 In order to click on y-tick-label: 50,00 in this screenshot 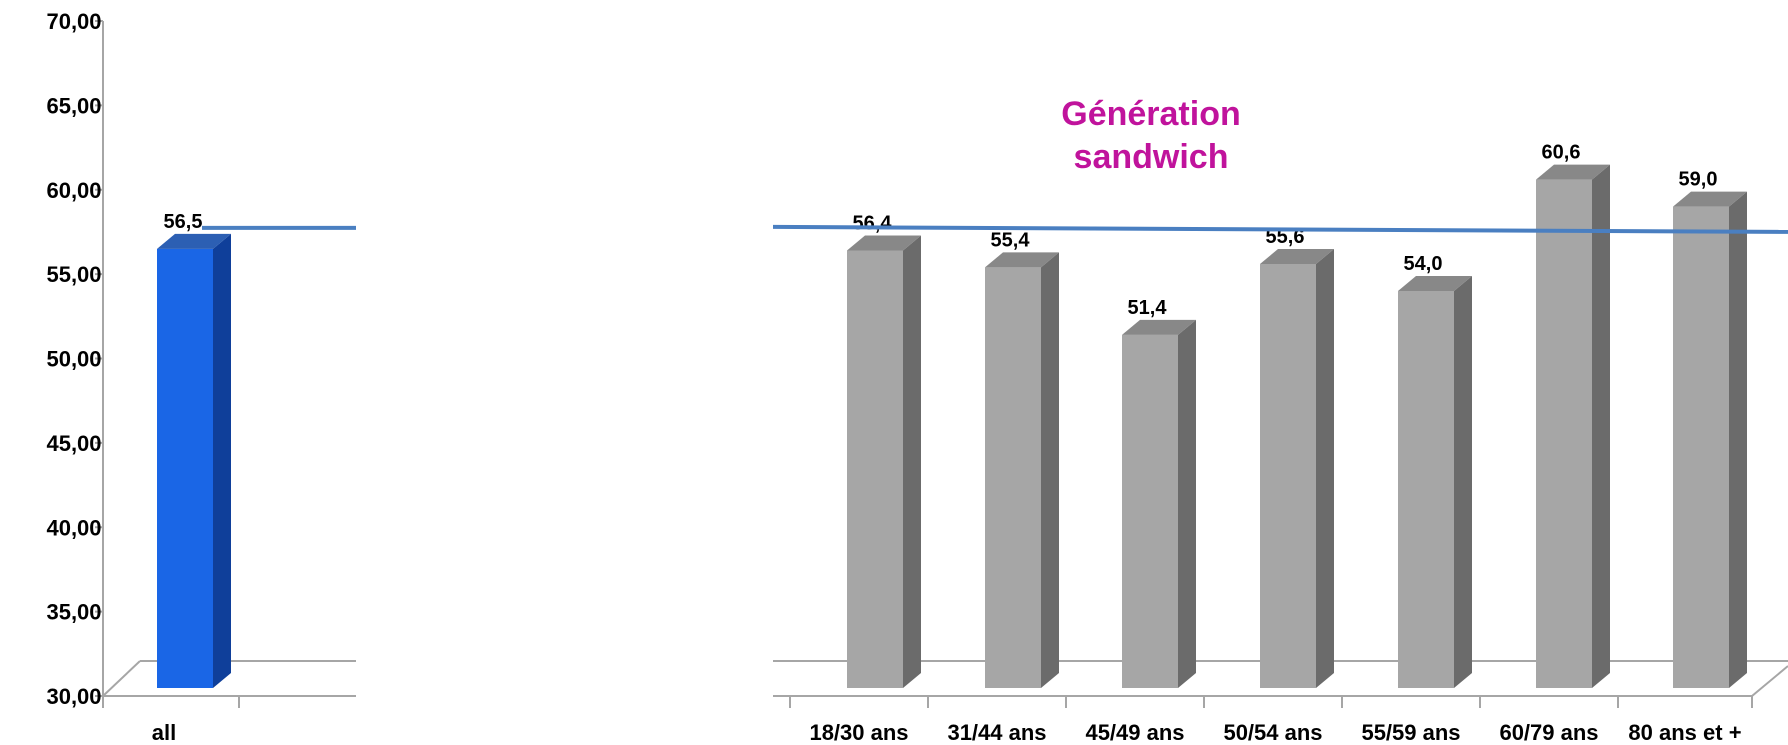, I will do `click(73, 359)`.